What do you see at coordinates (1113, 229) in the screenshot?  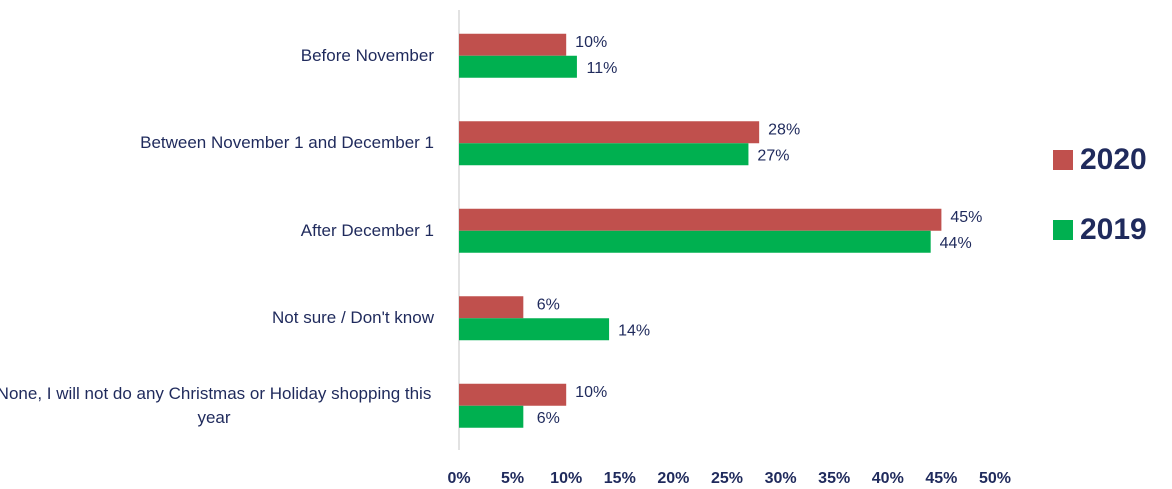 I see `legend-label: 2019` at bounding box center [1113, 229].